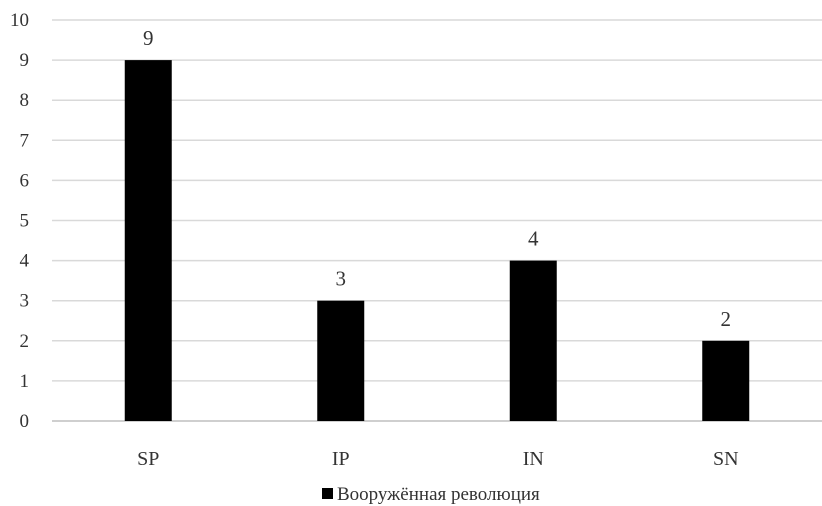  I want to click on data-label: 4, so click(533, 239).